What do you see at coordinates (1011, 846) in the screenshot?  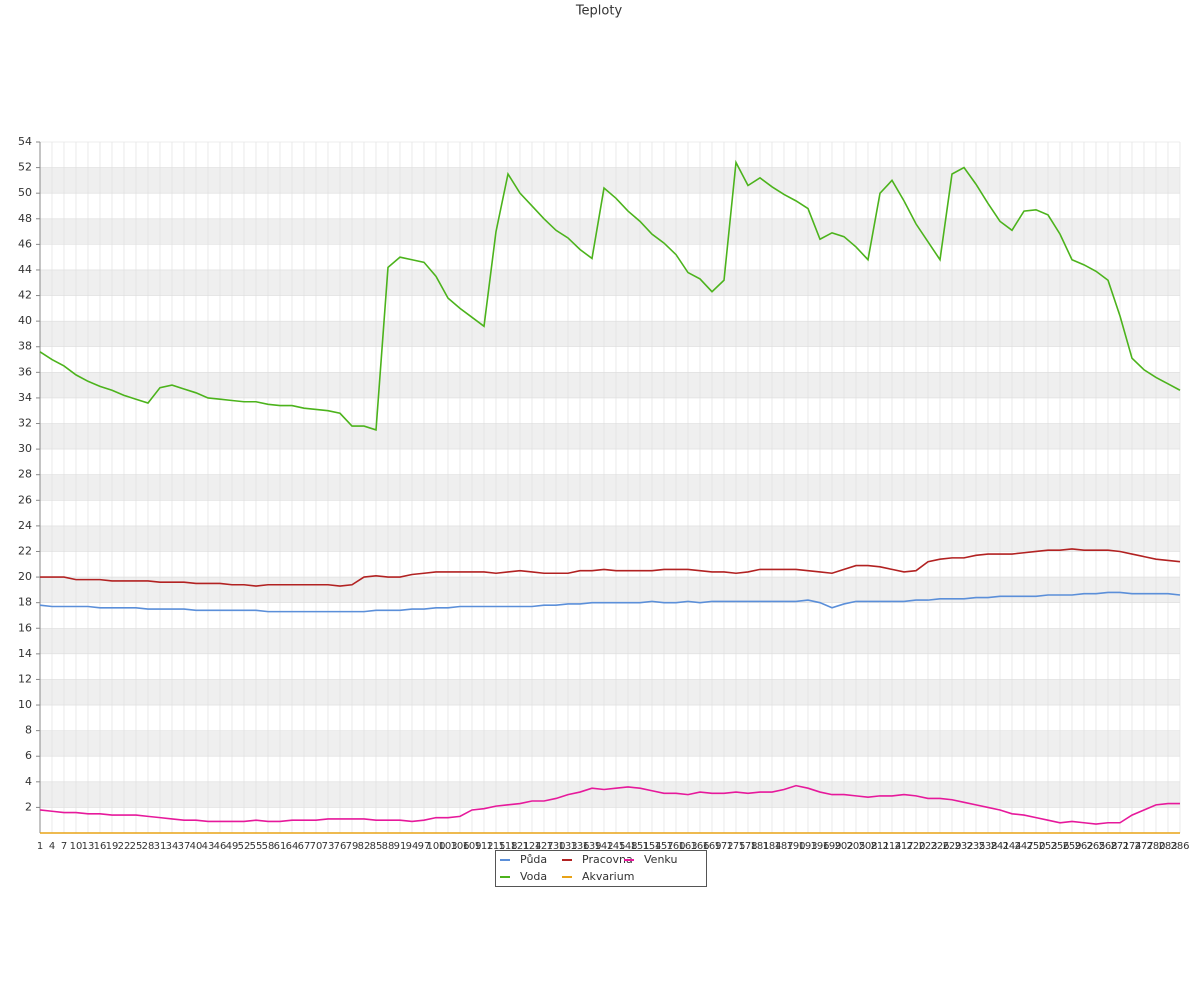 I see `x-tick-label: 244` at bounding box center [1011, 846].